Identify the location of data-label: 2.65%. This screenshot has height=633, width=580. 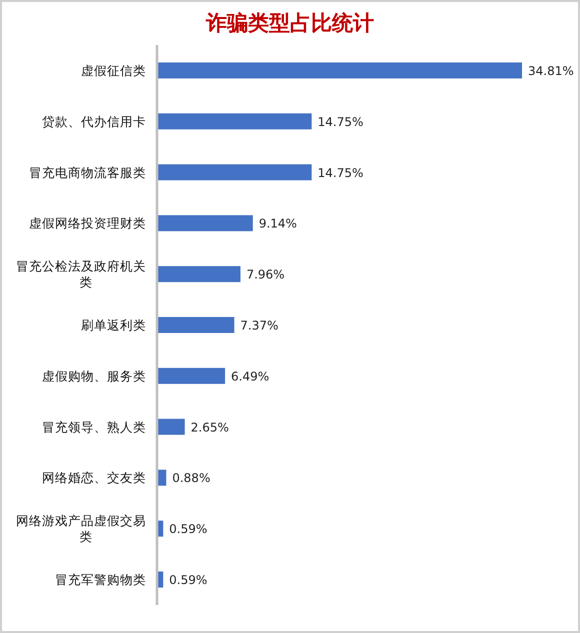
(209, 427).